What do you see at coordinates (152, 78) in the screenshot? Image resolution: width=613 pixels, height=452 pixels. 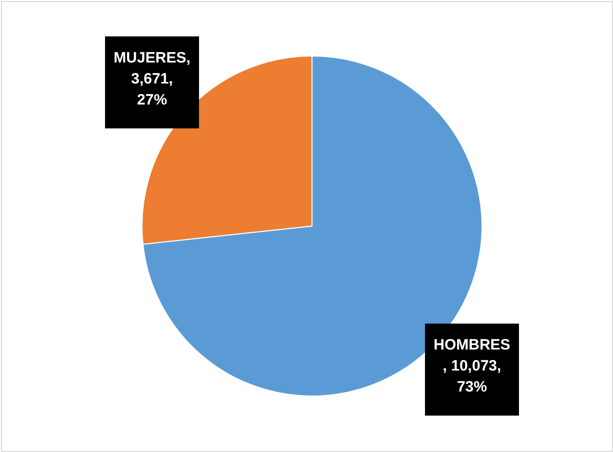 I see `slice-label: MUJERES, 3,671, 27%` at bounding box center [152, 78].